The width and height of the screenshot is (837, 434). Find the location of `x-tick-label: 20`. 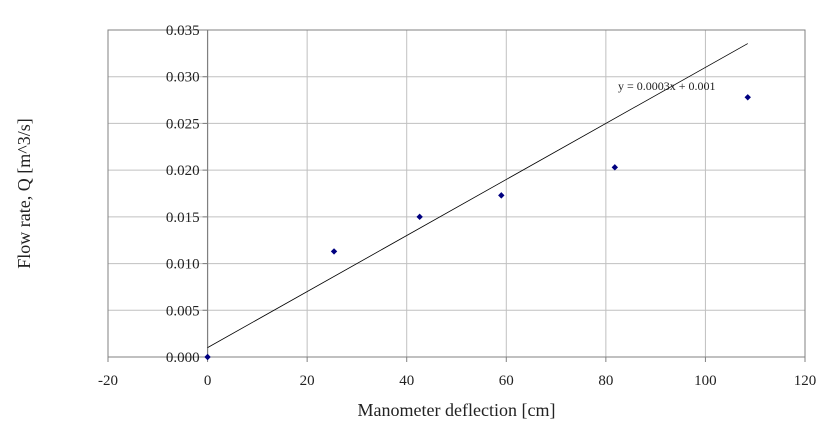

x-tick-label: 20 is located at coordinates (307, 381).